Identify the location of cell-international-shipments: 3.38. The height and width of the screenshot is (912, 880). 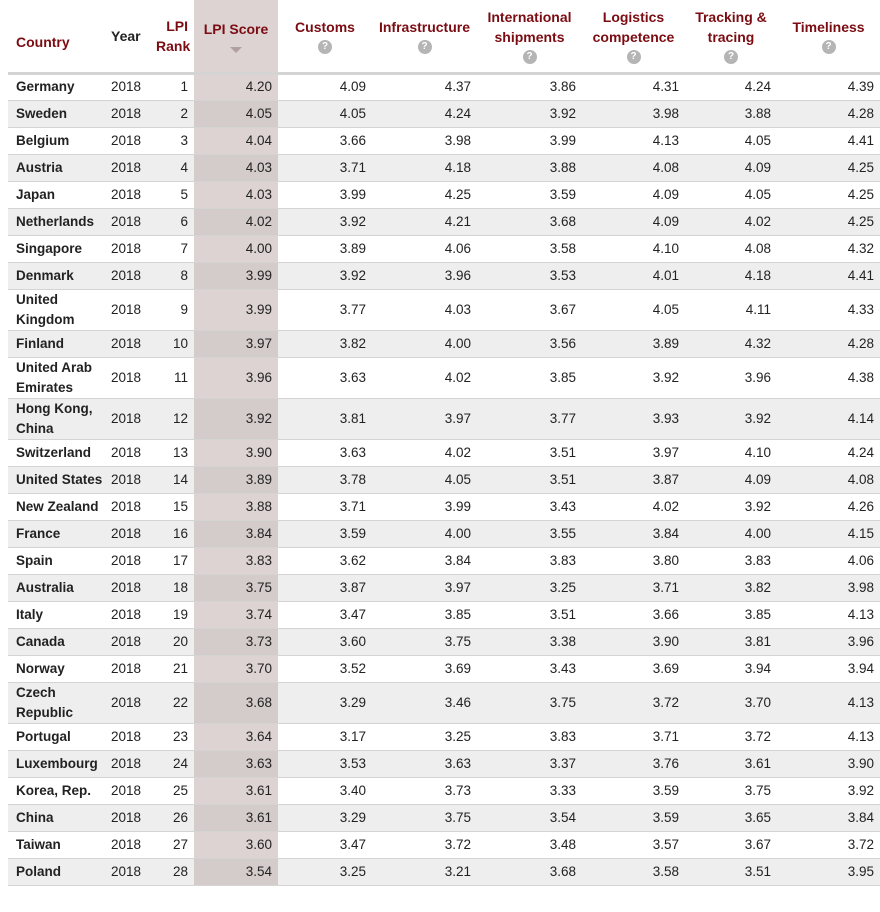
(562, 641).